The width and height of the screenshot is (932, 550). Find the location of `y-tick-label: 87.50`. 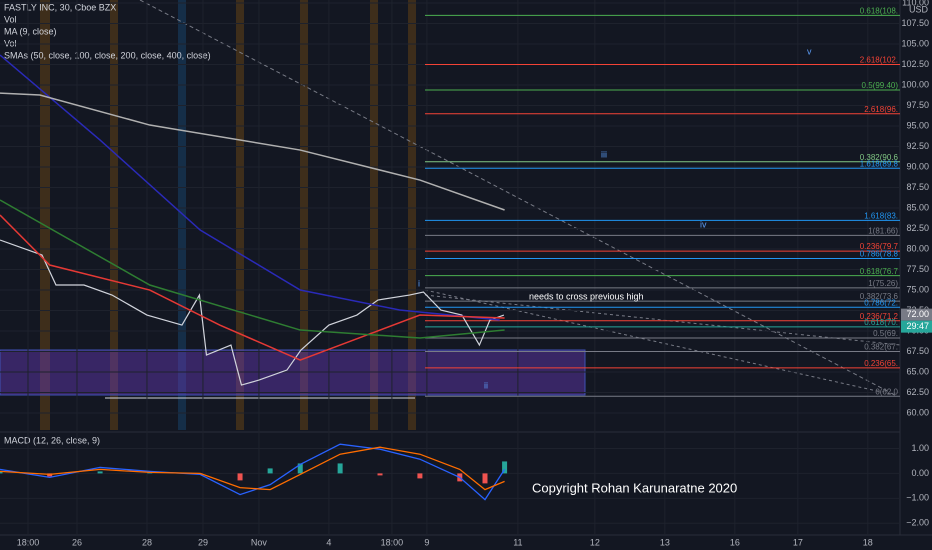

y-tick-label: 87.50 is located at coordinates (917, 187).